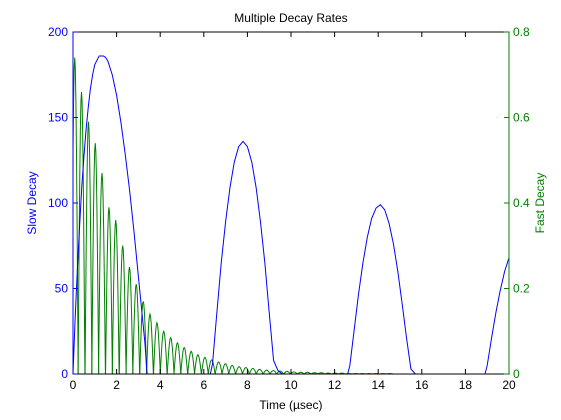 The width and height of the screenshot is (561, 420). What do you see at coordinates (540, 203) in the screenshot?
I see `right-y-axis-label: Fast Decay` at bounding box center [540, 203].